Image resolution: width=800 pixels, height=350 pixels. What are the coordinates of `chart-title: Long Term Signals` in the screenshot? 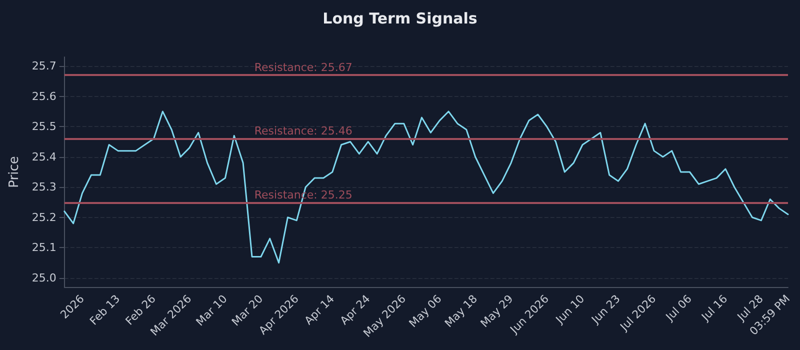 It's located at (400, 19).